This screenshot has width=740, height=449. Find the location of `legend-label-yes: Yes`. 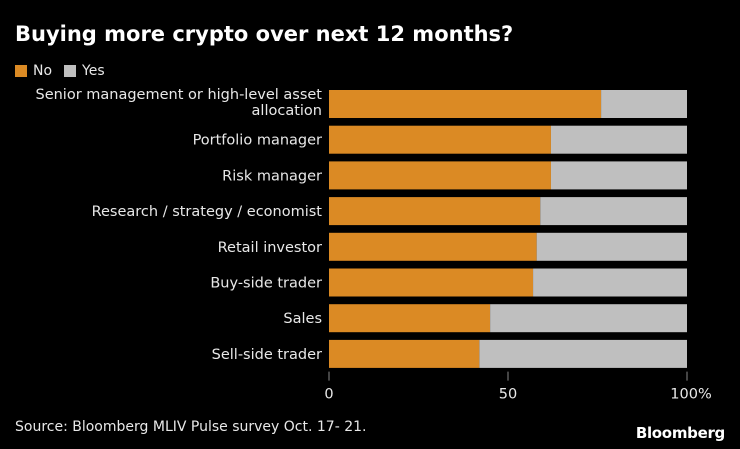

legend-label-yes: Yes is located at coordinates (93, 71).